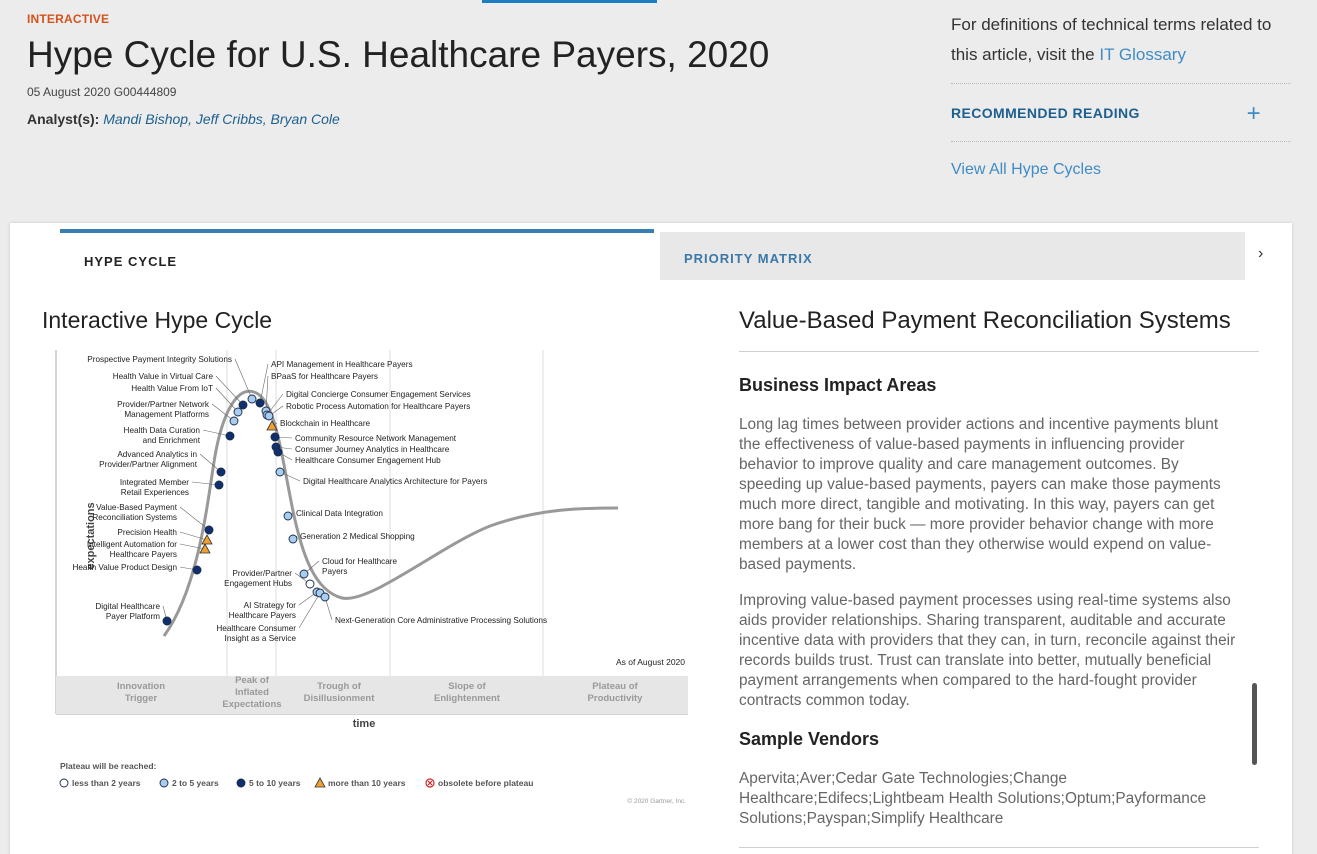 The image size is (1317, 854). Describe the element at coordinates (258, 583) in the screenshot. I see `technology-label: Engagement Hubs` at that location.